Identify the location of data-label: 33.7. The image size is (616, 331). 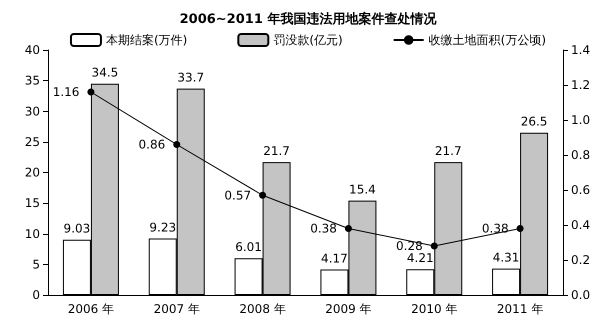
(190, 77).